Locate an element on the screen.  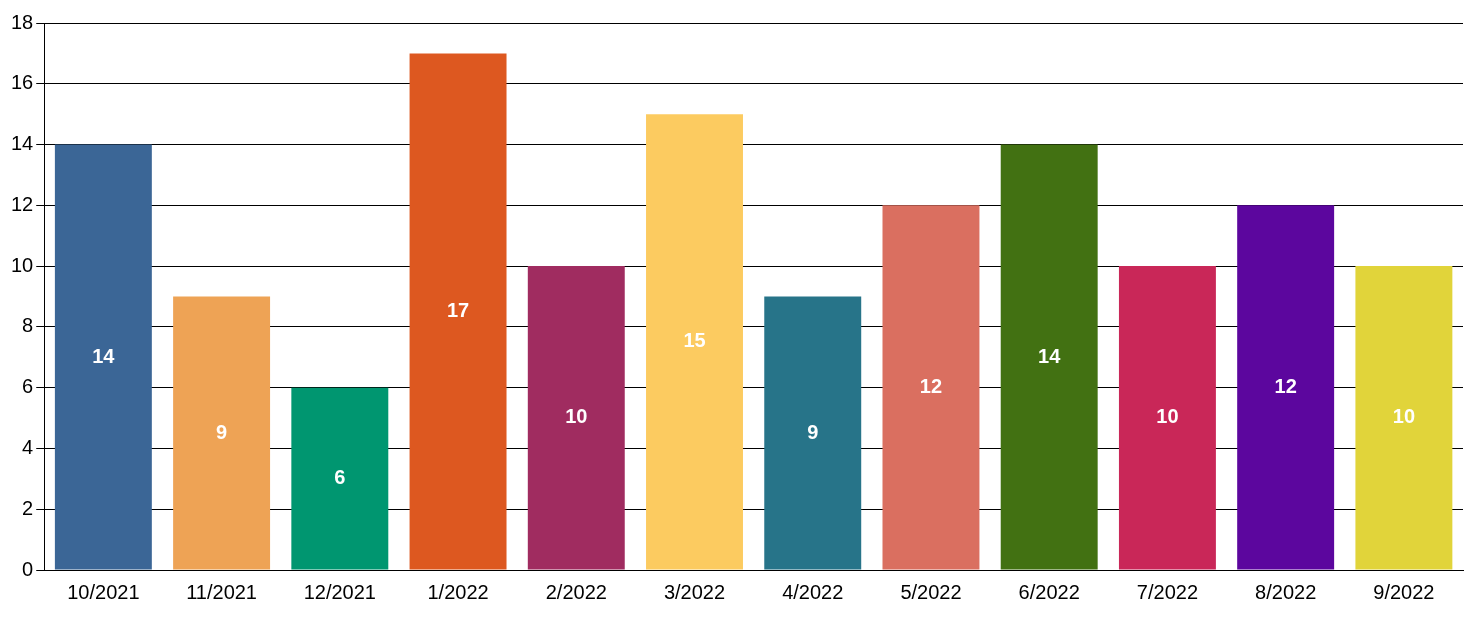
x-tick-label: 9/2022 is located at coordinates (1404, 591).